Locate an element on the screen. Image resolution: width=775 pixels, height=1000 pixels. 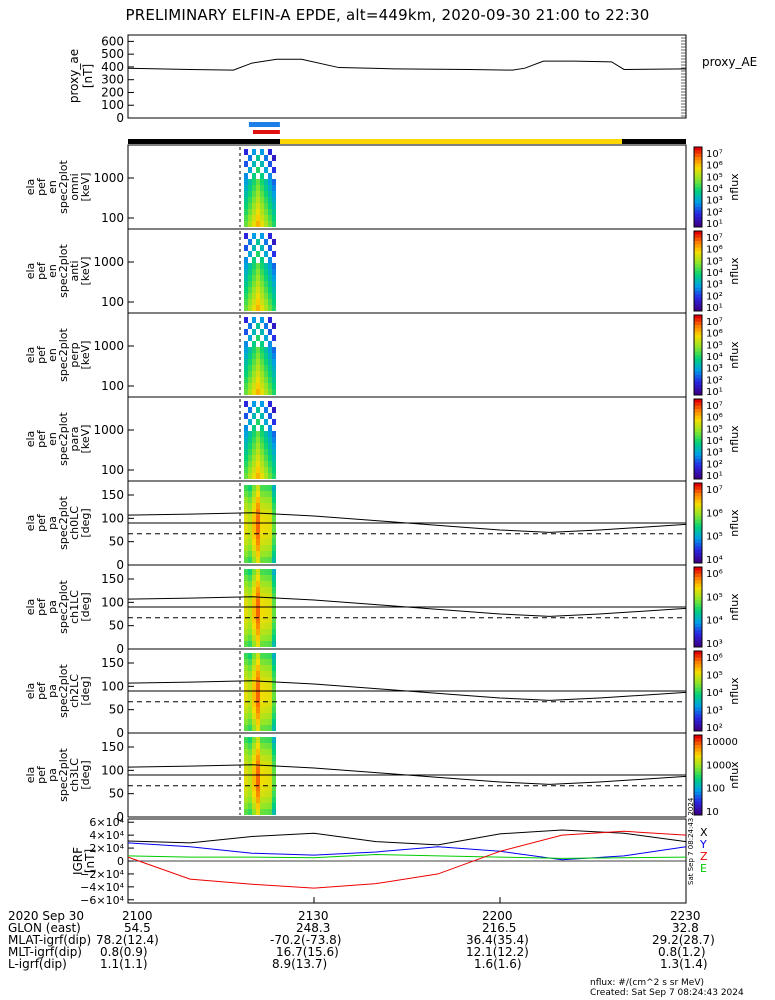
panel-ch2lc-ylabel-line: spec2plot is located at coordinates (63, 691).